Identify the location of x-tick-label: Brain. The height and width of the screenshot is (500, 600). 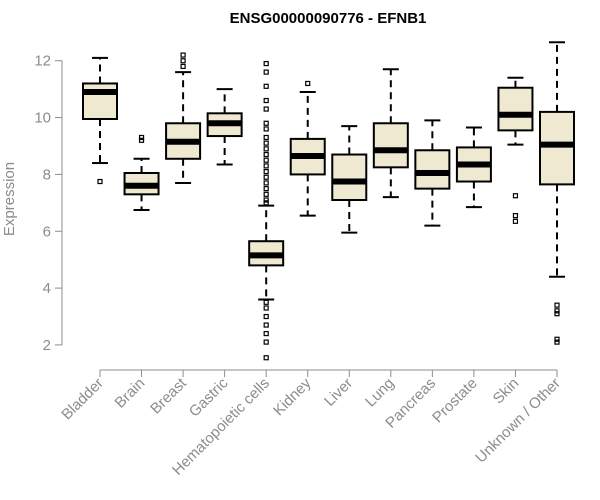
(130, 393).